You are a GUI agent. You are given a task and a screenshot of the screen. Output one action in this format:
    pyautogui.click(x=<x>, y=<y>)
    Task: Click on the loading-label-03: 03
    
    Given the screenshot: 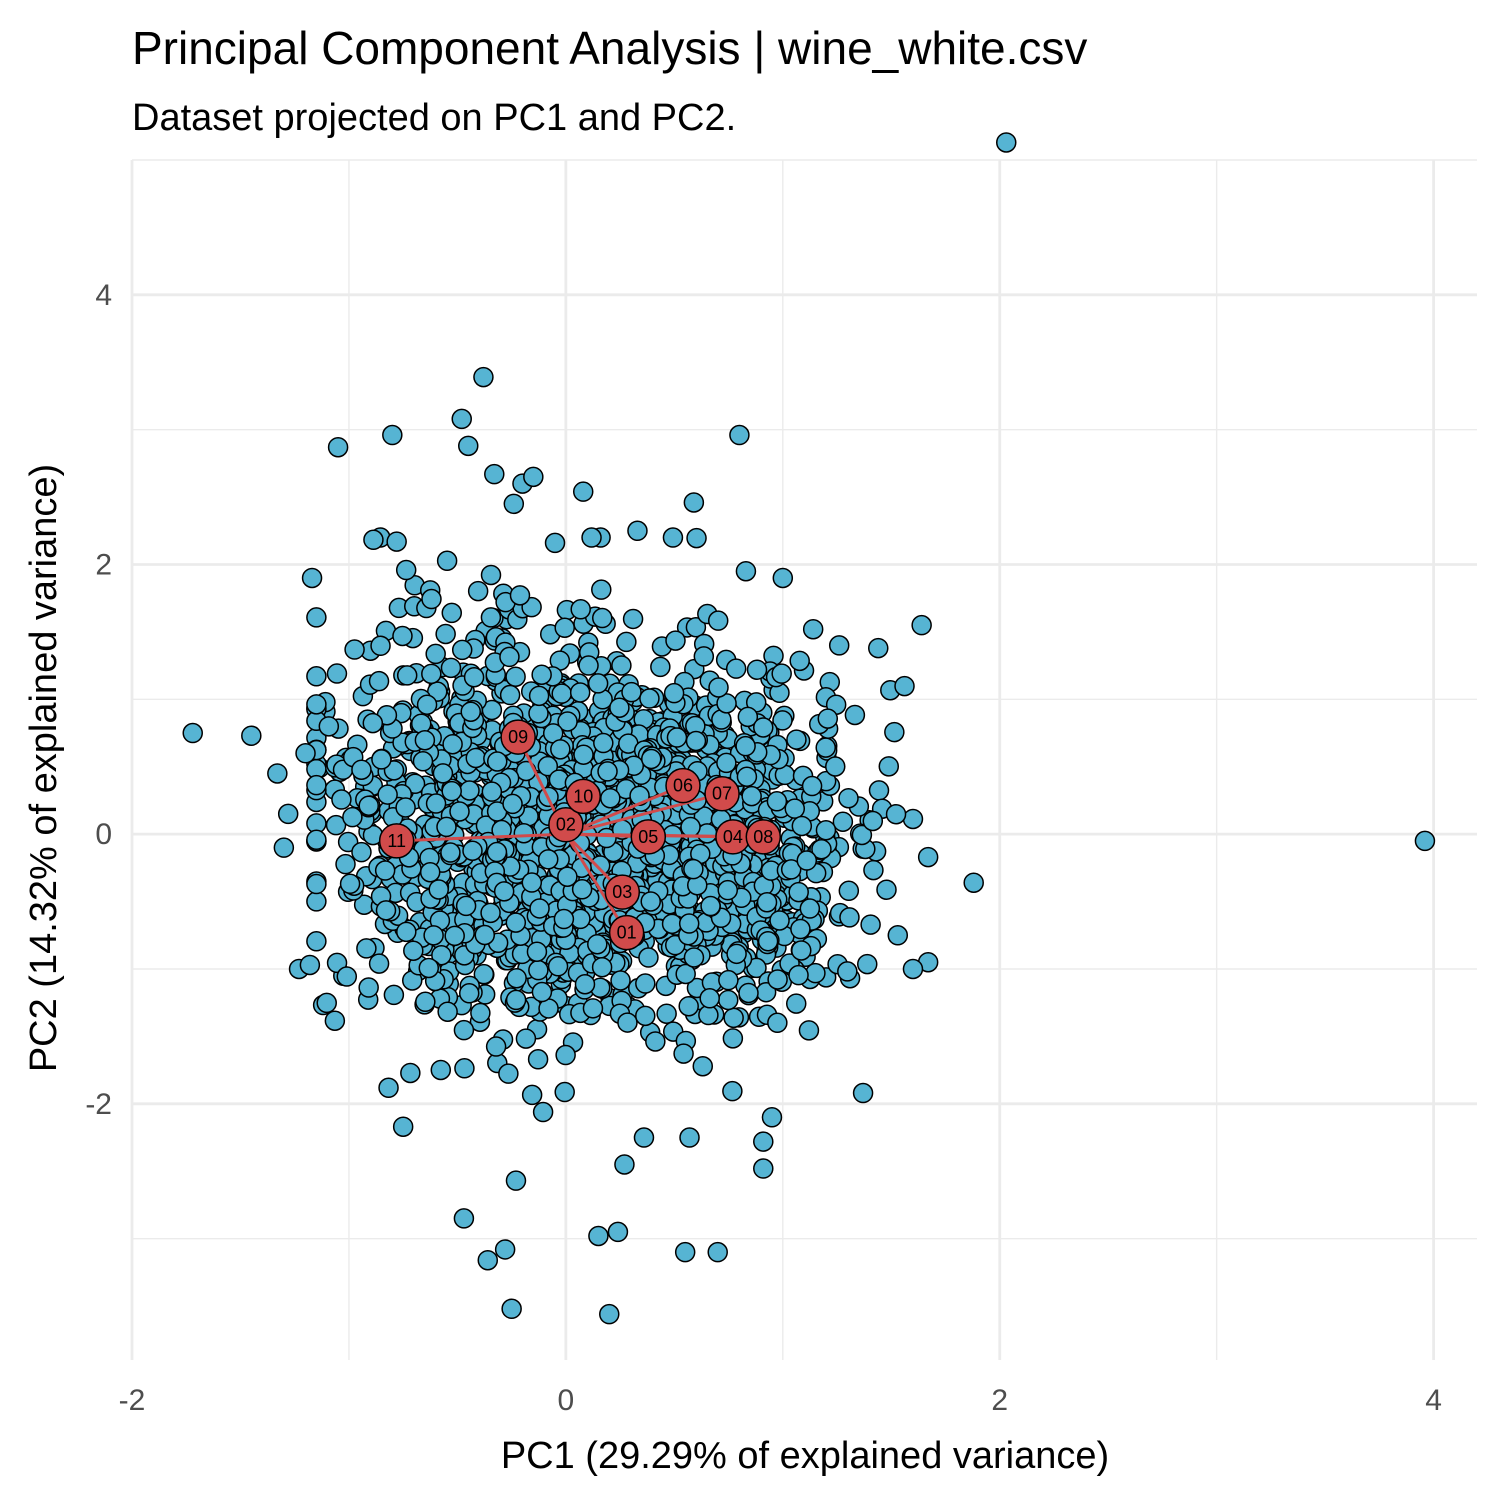 What is the action you would take?
    pyautogui.click(x=622, y=892)
    